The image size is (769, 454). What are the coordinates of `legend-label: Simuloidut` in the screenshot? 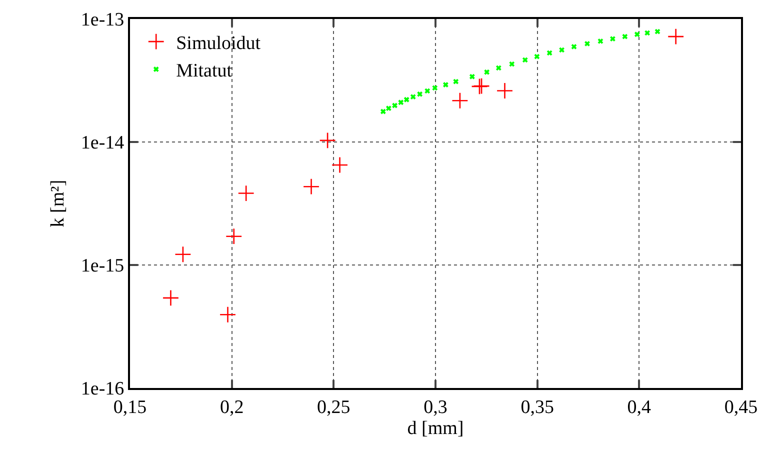 It's located at (219, 43).